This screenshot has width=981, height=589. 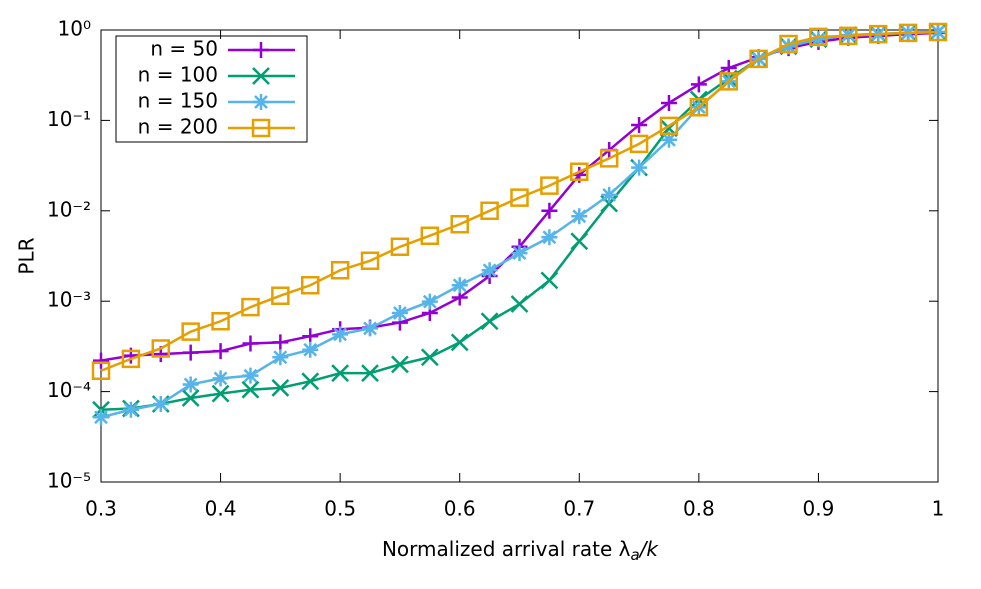 What do you see at coordinates (178, 75) in the screenshot?
I see `legend-label: n = 100` at bounding box center [178, 75].